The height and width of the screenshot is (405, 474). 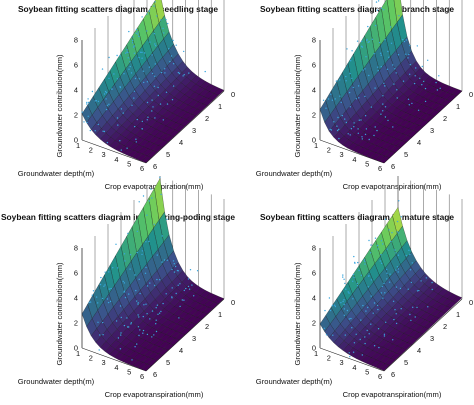 What do you see at coordinates (56, 381) in the screenshot?
I see `x-axis-label: Groundwater depth(m)` at bounding box center [56, 381].